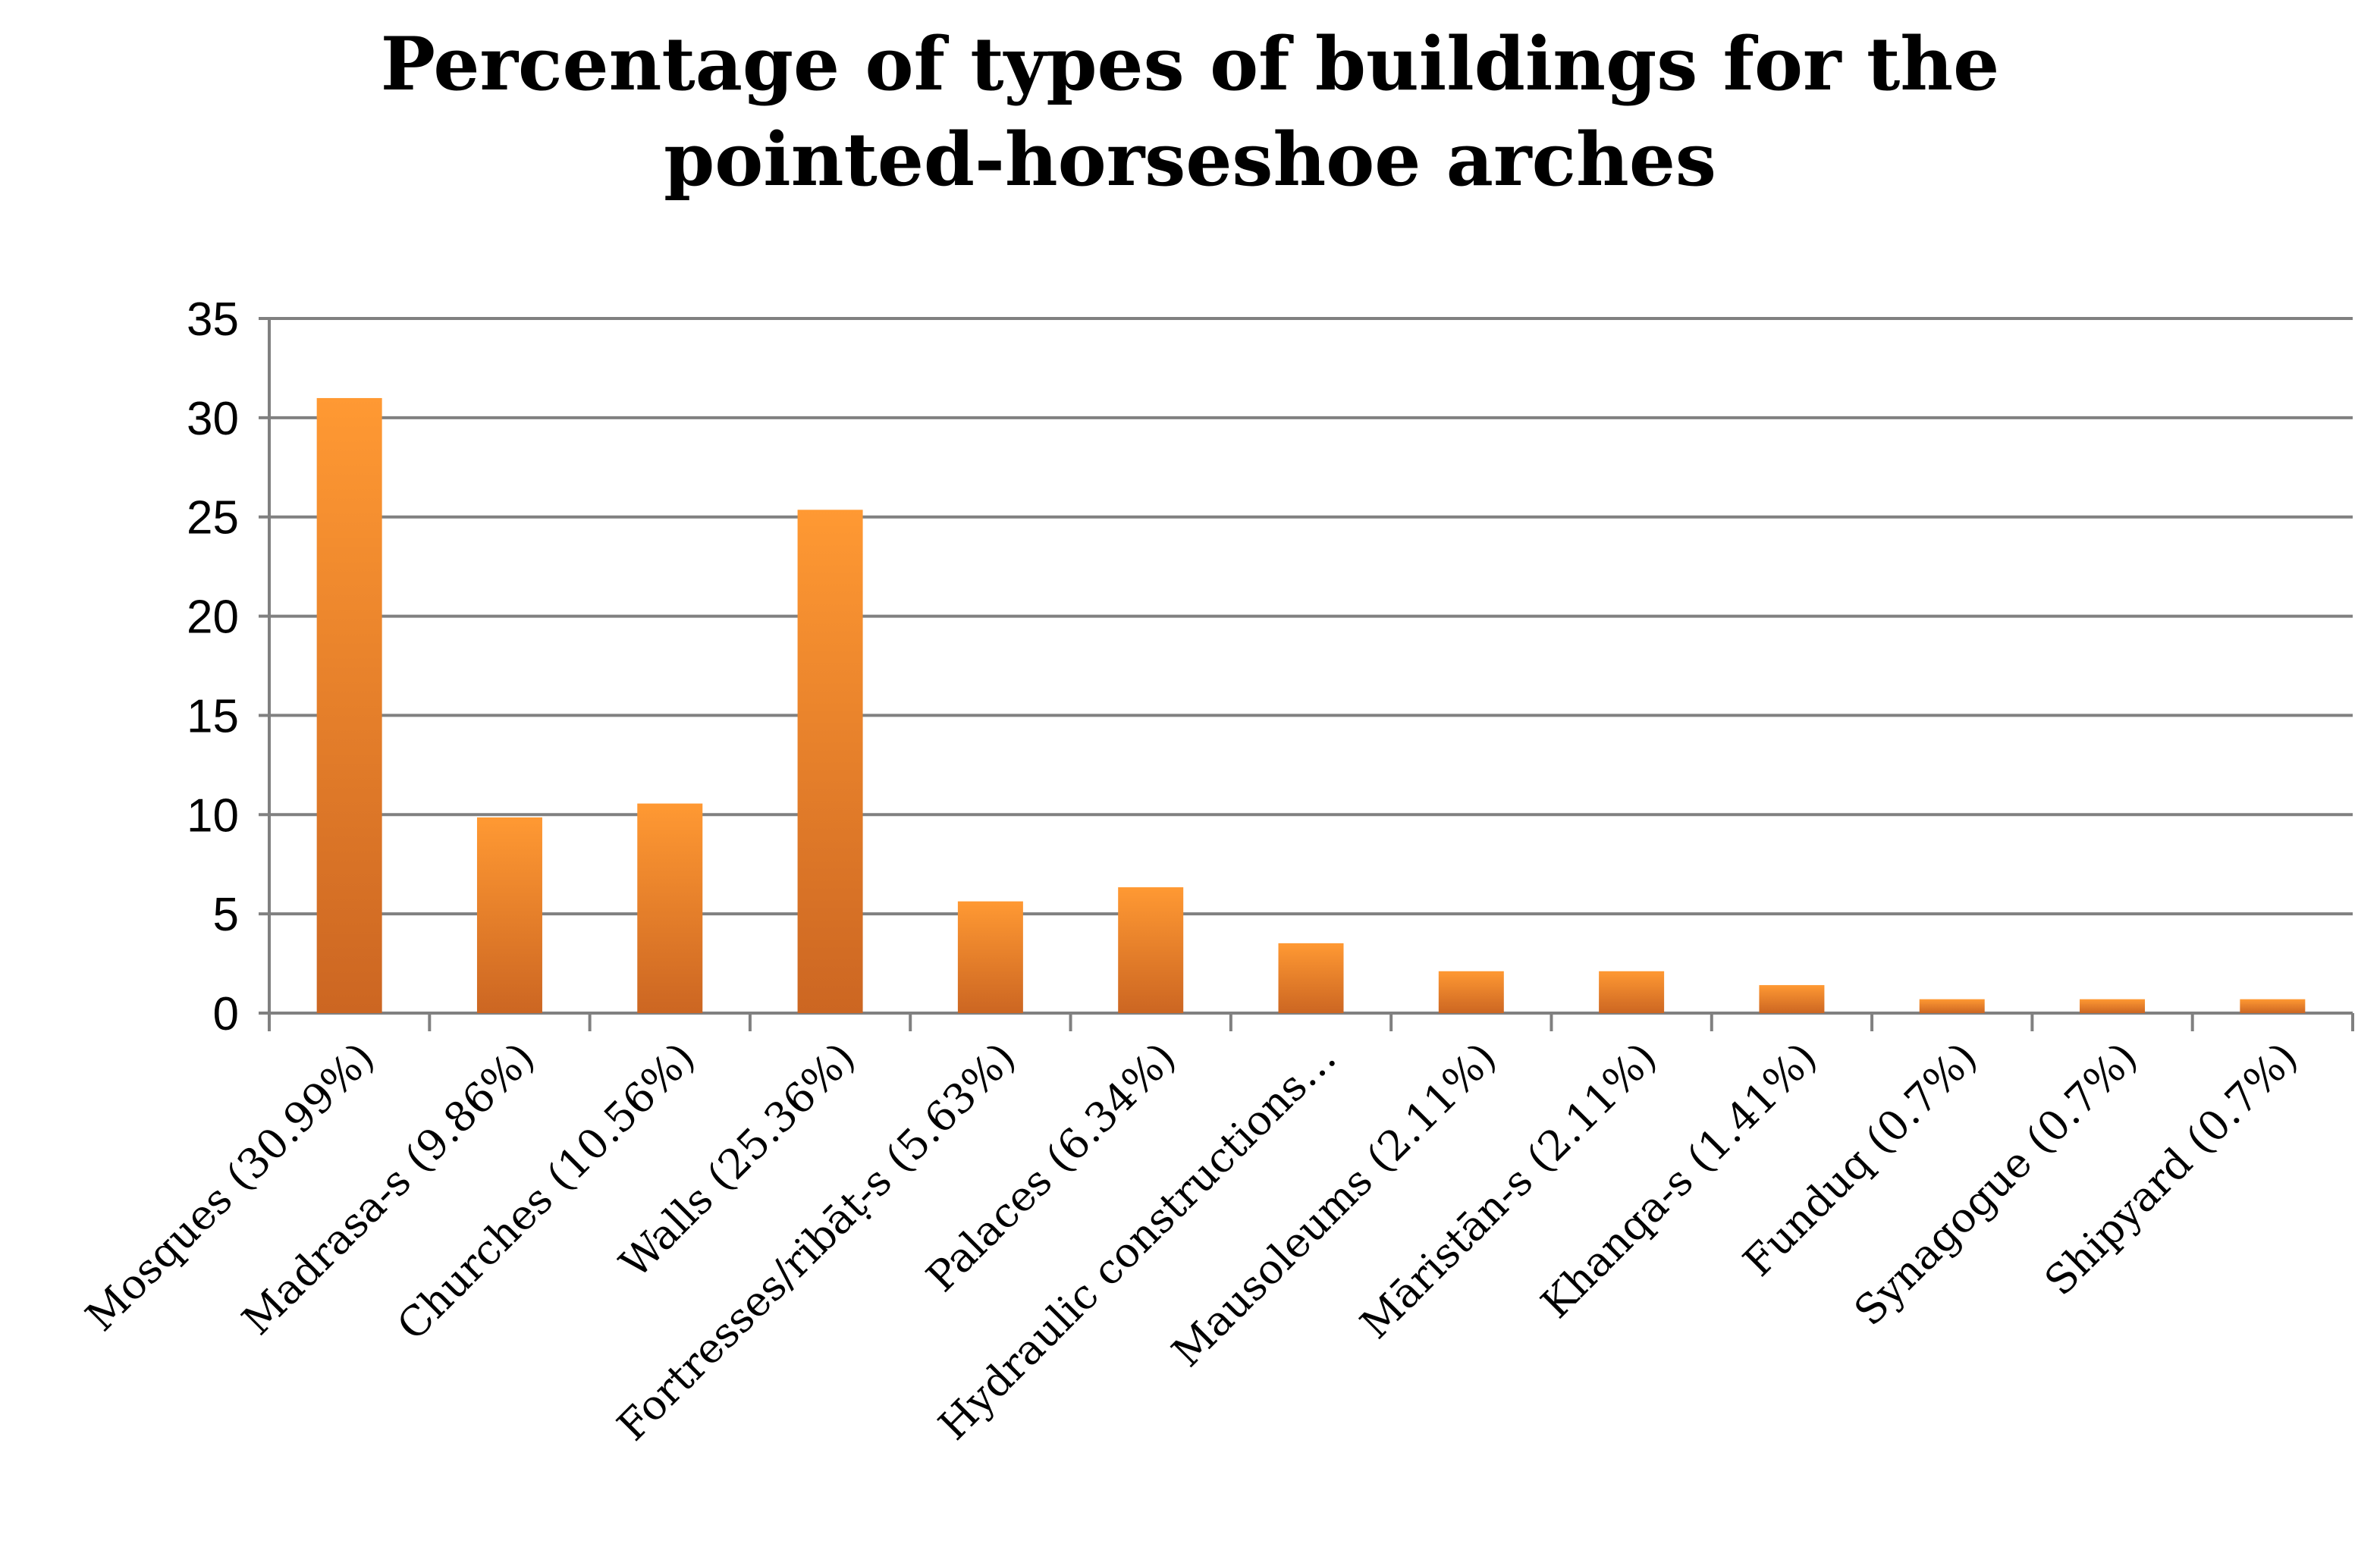 This screenshot has width=2380, height=1553. I want to click on y-tick-label-0: 0, so click(226, 1014).